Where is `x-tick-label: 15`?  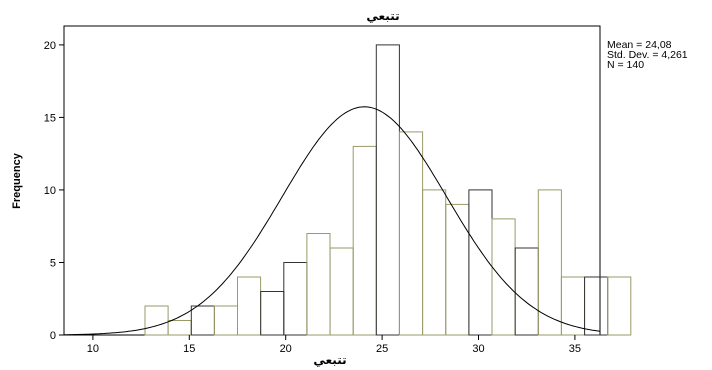
x-tick-label: 15 is located at coordinates (189, 349).